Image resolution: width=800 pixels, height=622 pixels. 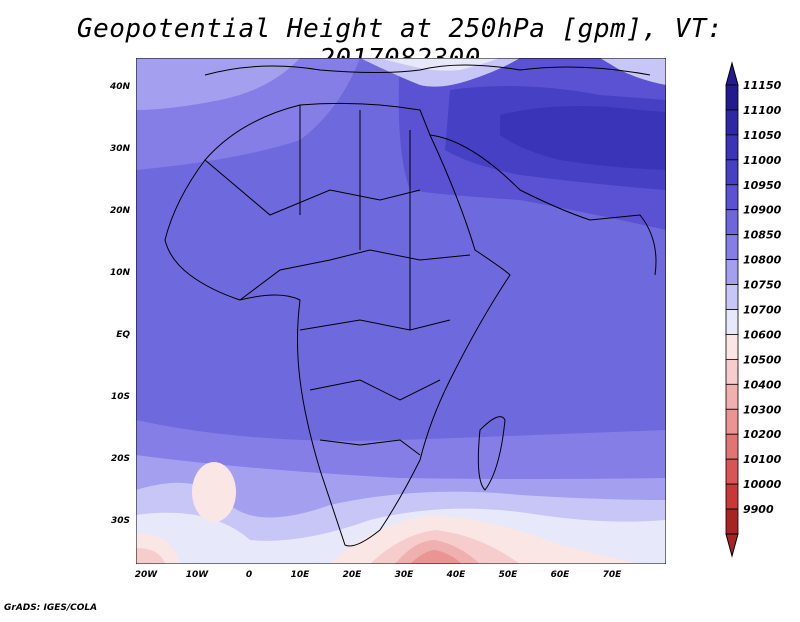 I want to click on colorbar-arrow-top, so click(x=732, y=73).